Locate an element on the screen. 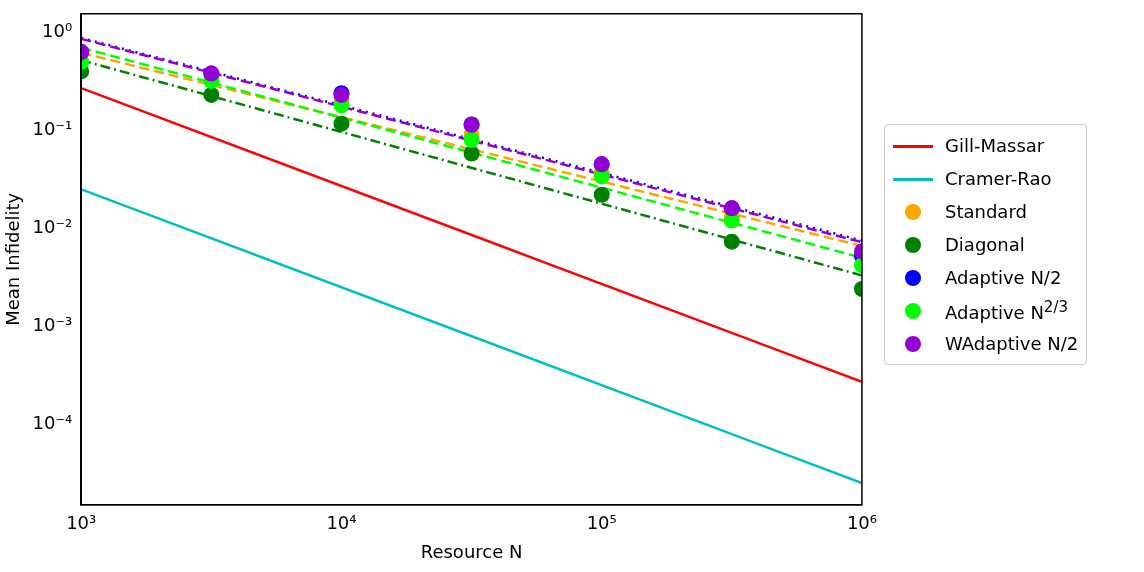 The width and height of the screenshot is (1144, 572). legend-label: Adaptive N/2 is located at coordinates (1003, 277).